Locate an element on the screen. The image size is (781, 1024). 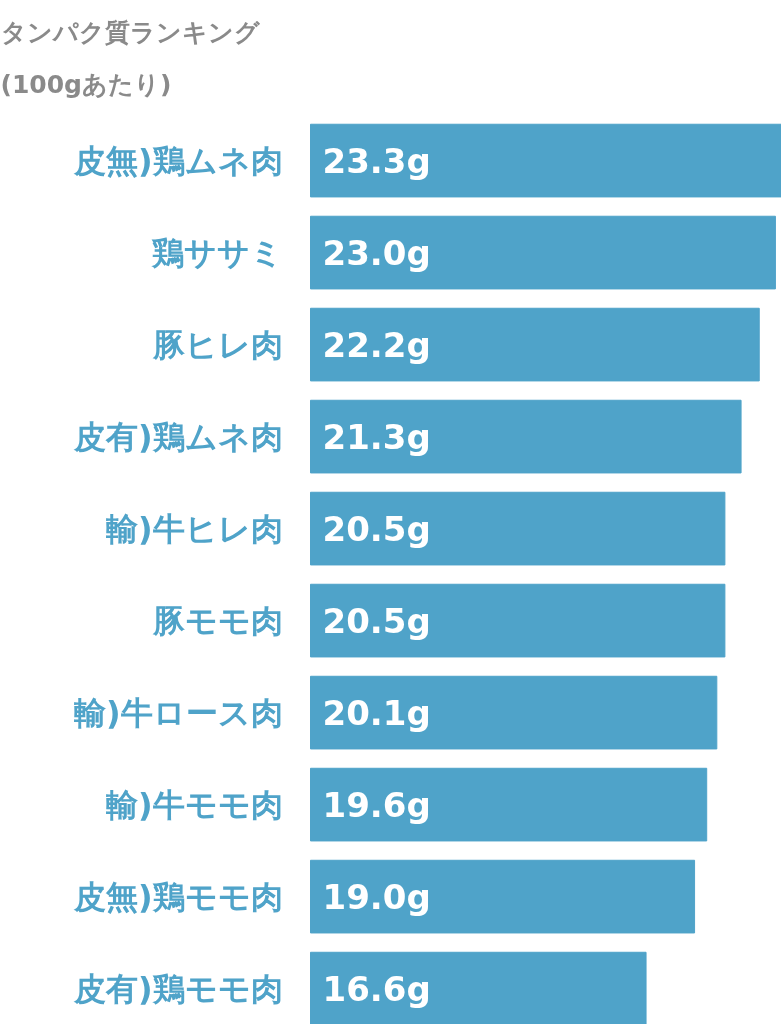
data-label: 19.0g is located at coordinates (376, 896).